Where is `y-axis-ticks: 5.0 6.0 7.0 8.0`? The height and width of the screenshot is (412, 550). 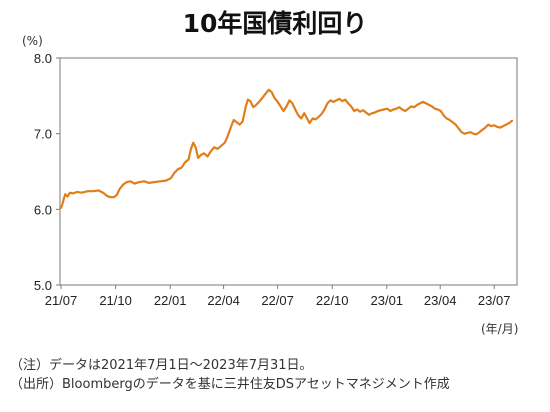
y-axis-ticks: 5.0 6.0 7.0 8.0 is located at coordinates (47, 172).